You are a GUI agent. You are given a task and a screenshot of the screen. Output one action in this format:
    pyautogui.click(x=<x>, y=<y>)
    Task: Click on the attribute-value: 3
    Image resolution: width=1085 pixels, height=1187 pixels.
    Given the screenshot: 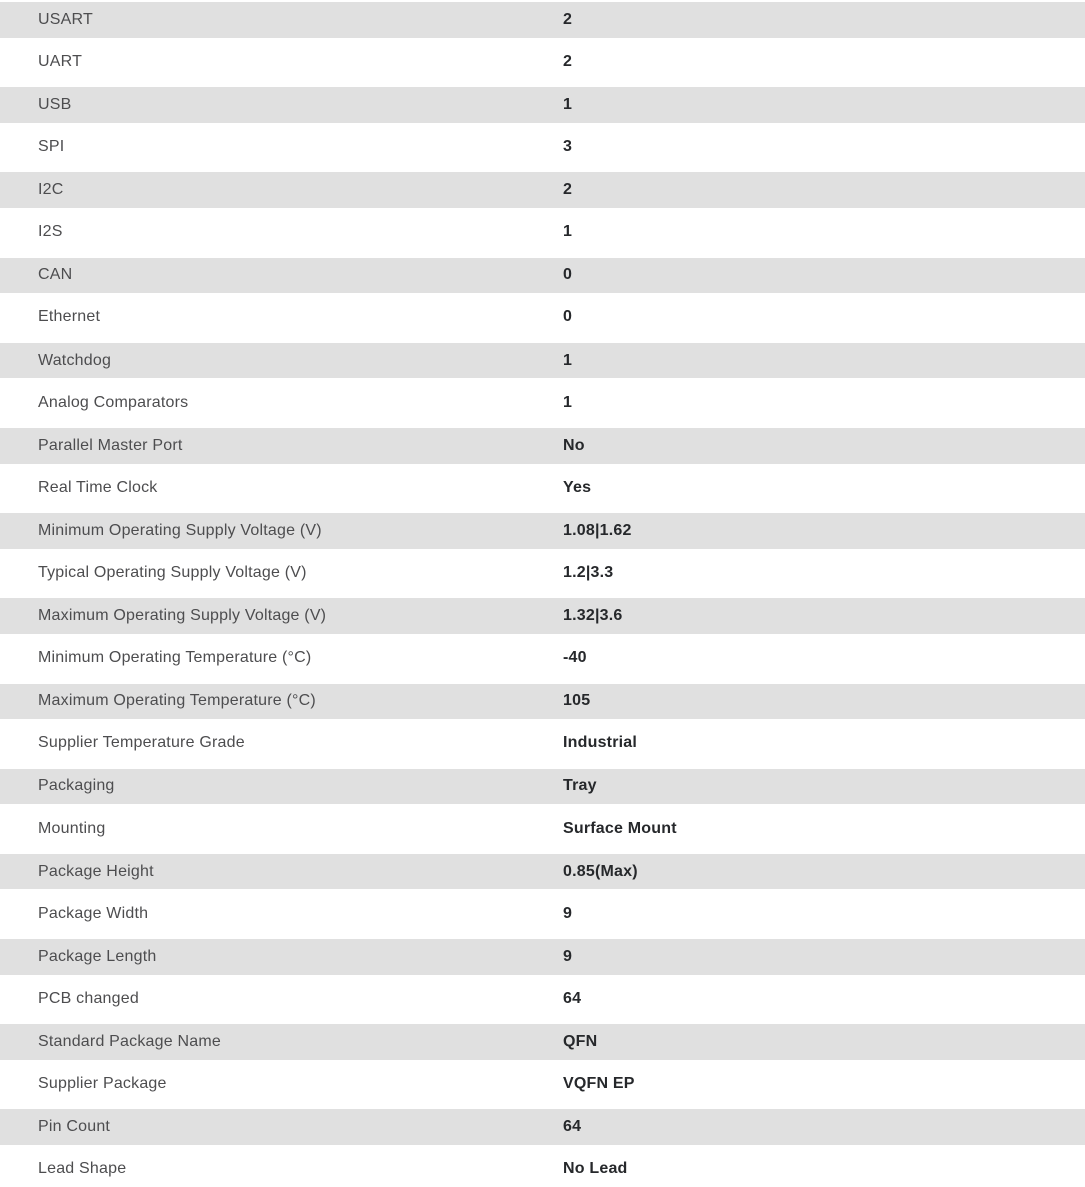 What is the action you would take?
    pyautogui.click(x=568, y=147)
    